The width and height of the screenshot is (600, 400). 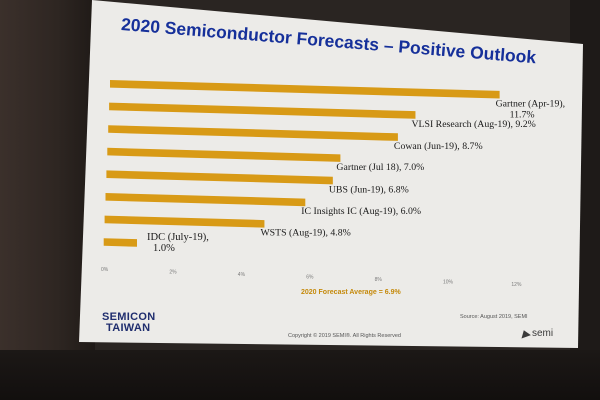 What do you see at coordinates (351, 292) in the screenshot?
I see `forecast-average-note: 2020 Forecast Average = 6.9%` at bounding box center [351, 292].